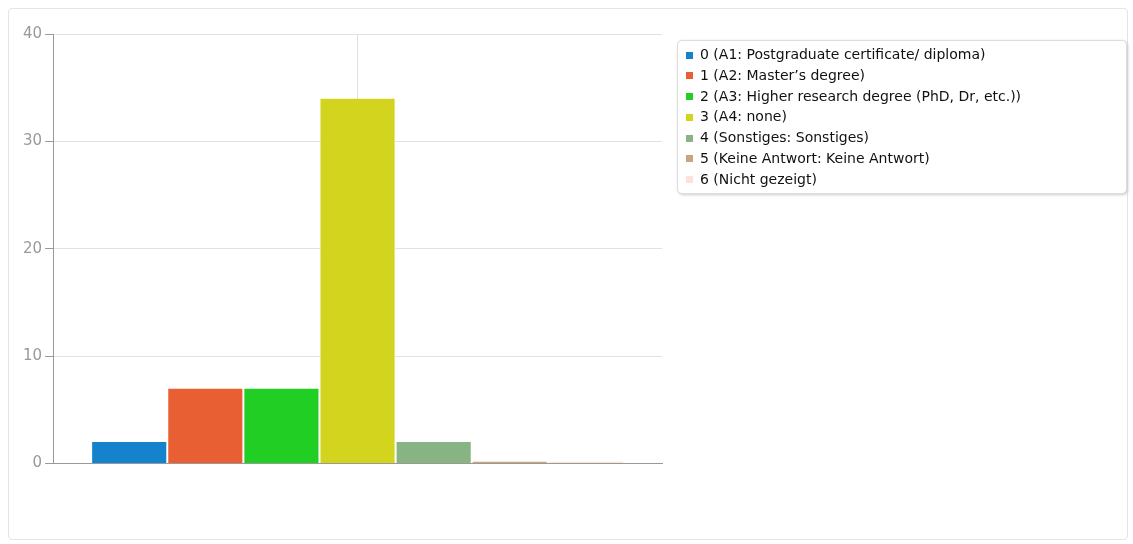 Image resolution: width=1133 pixels, height=544 pixels. I want to click on legend-label: 3 (A4: none), so click(743, 117).